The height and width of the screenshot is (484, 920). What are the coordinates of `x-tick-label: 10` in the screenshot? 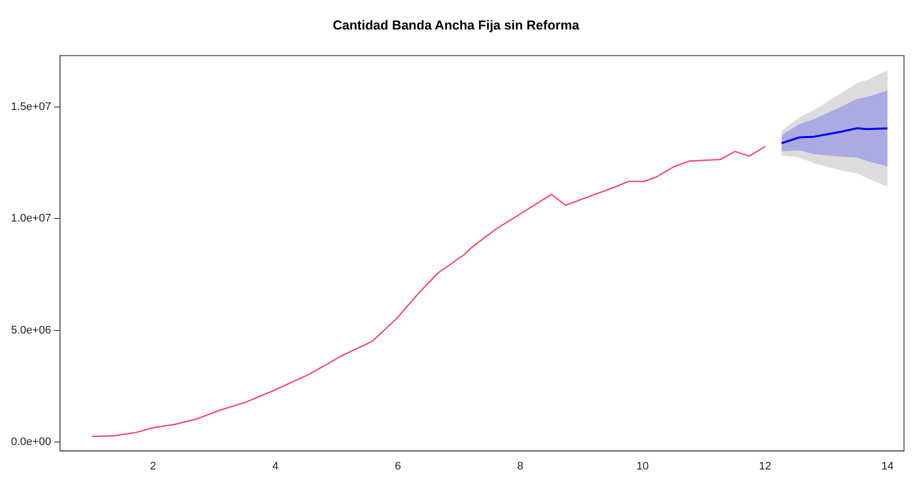 It's located at (642, 466).